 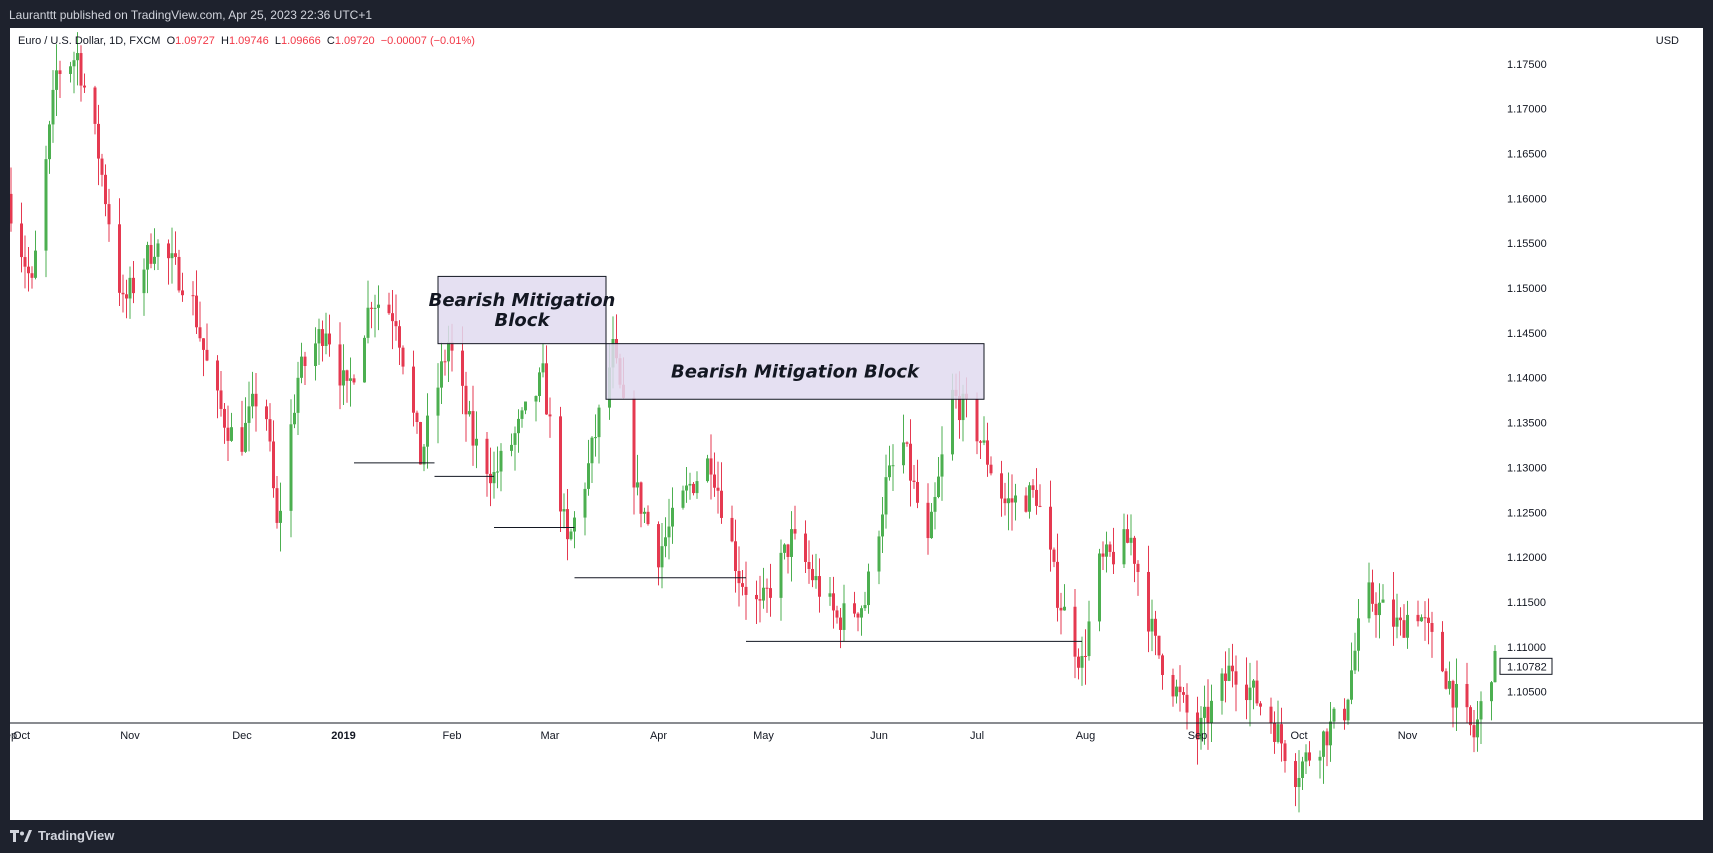 What do you see at coordinates (522, 300) in the screenshot?
I see `mitigation-block-label: Bearish Mitigation` at bounding box center [522, 300].